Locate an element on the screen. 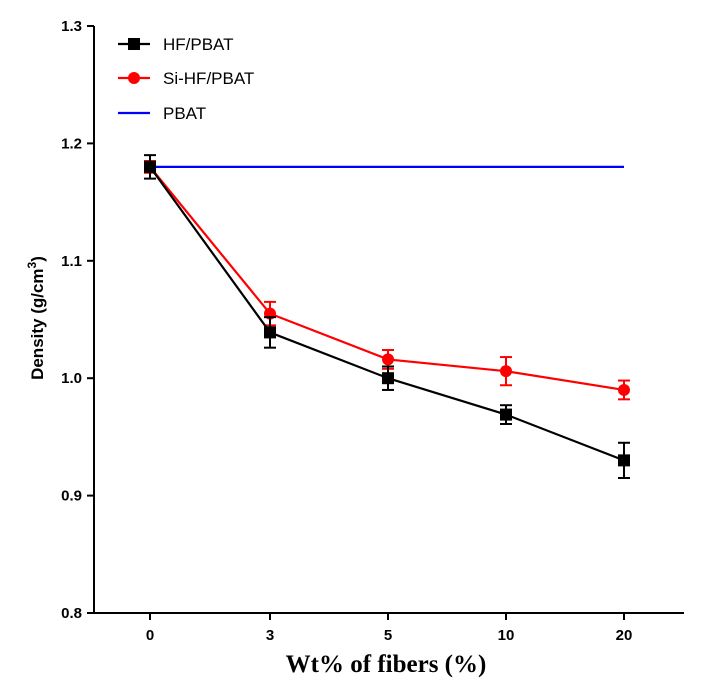 Image resolution: width=720 pixels, height=698 pixels. x-axis-label: Wt% of fibers (%) is located at coordinates (386, 664).